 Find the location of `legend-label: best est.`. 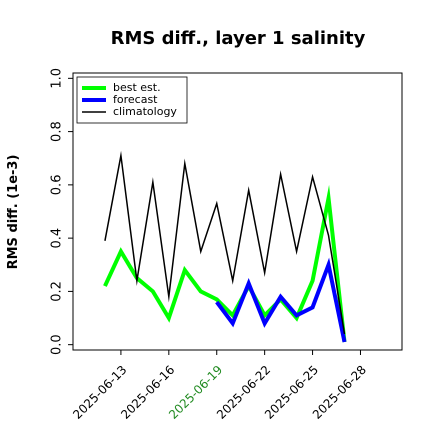

legend-label: best est. is located at coordinates (137, 87).